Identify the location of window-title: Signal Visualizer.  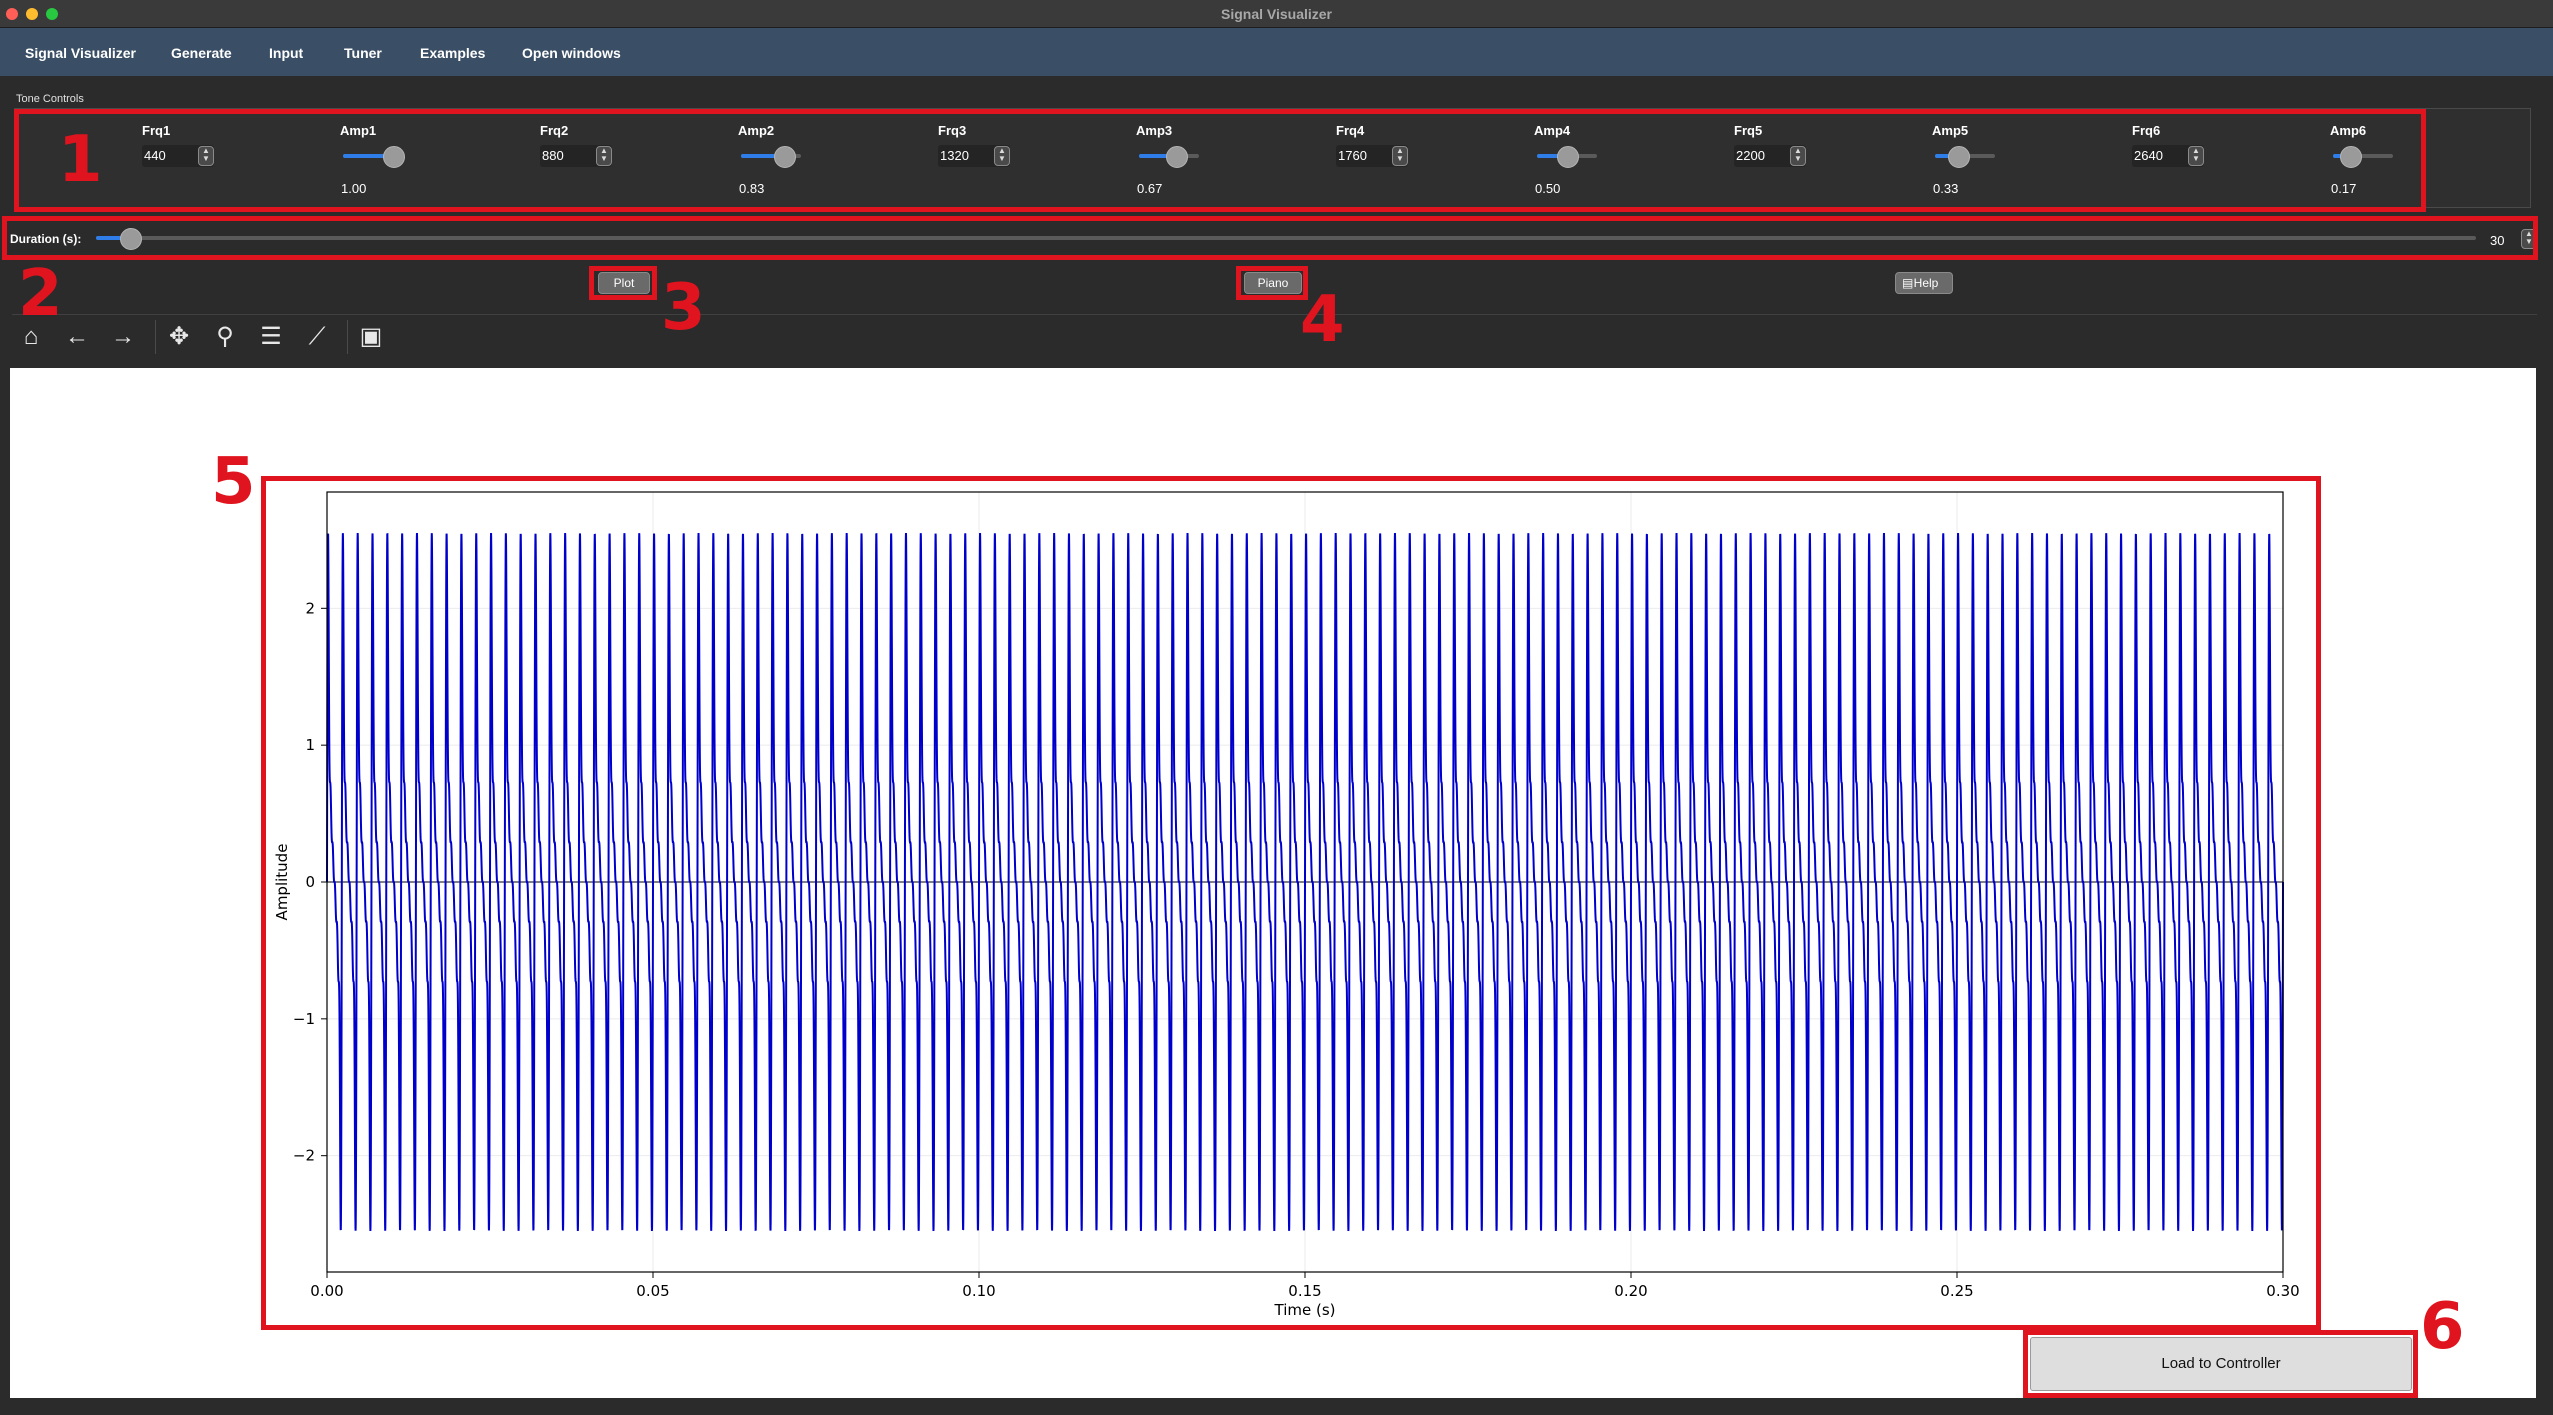
(1276, 14).